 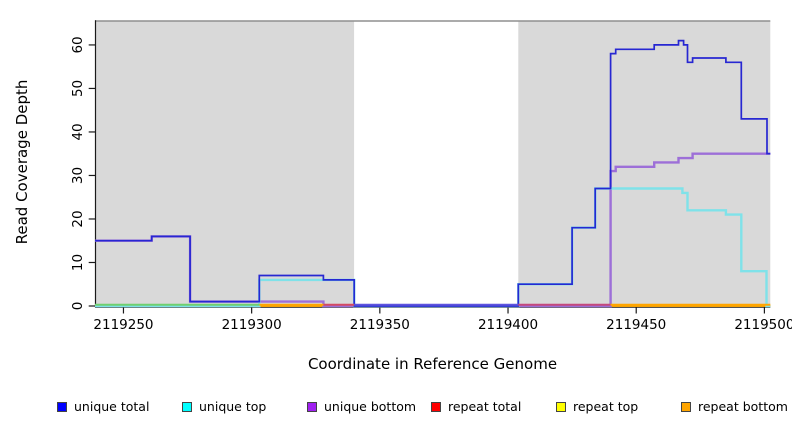 What do you see at coordinates (380, 325) in the screenshot?
I see `x-tick-label: 2119350` at bounding box center [380, 325].